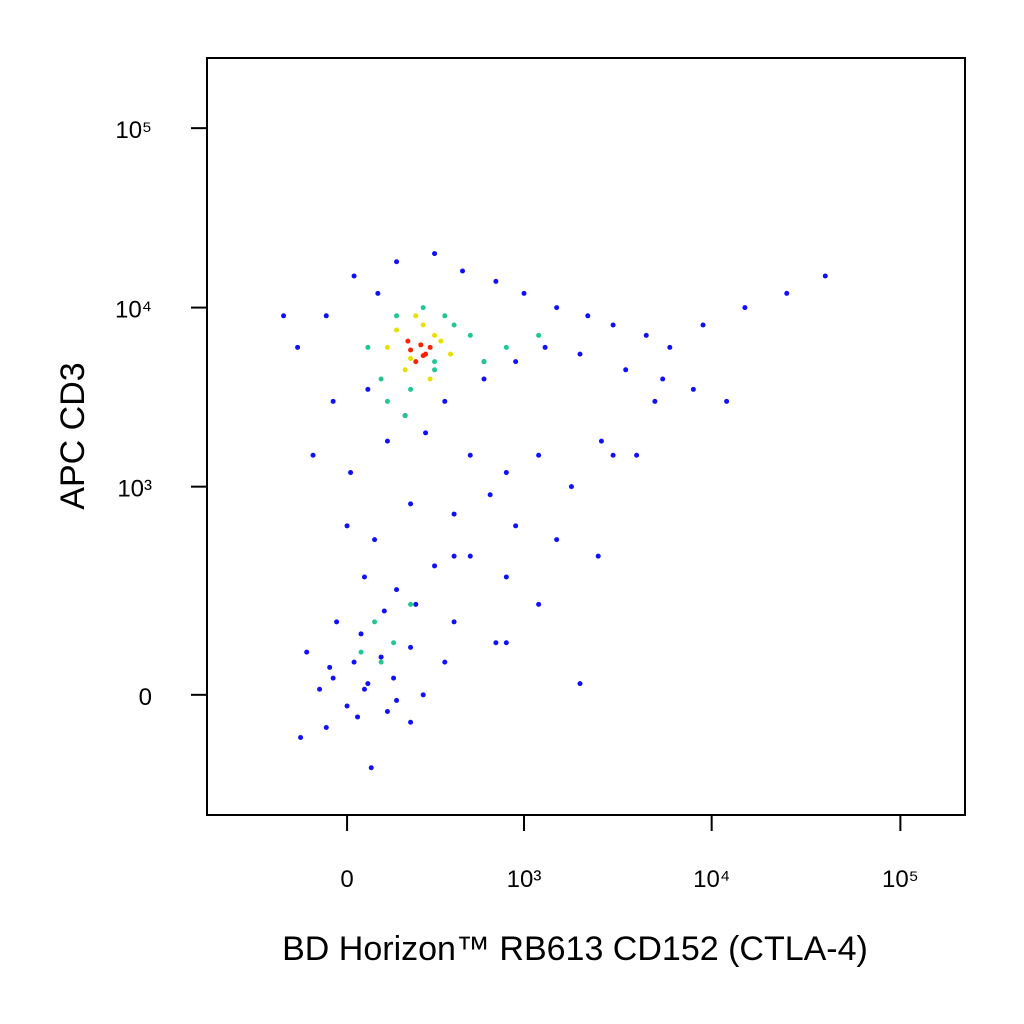  What do you see at coordinates (711, 879) in the screenshot?
I see `x-tick-label: 10⁴` at bounding box center [711, 879].